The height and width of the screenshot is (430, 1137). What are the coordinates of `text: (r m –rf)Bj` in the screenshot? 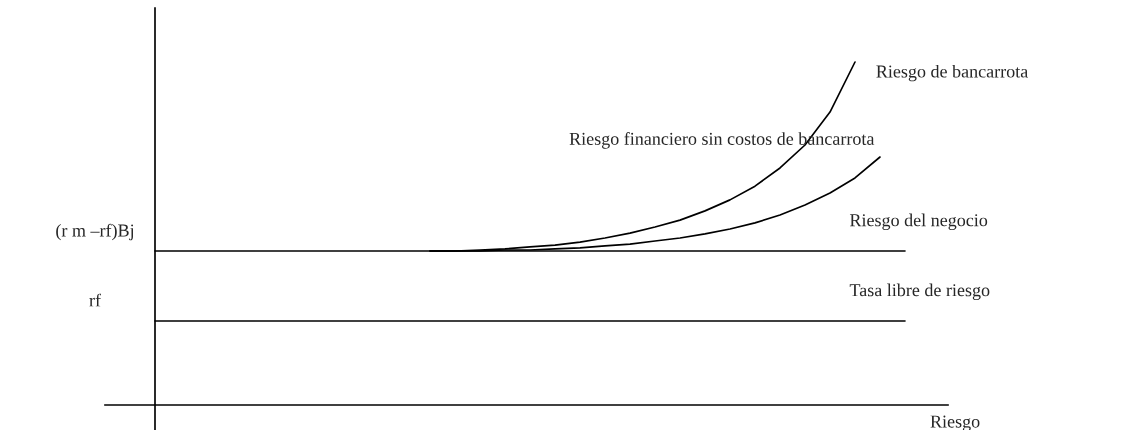 It's located at (95, 232).